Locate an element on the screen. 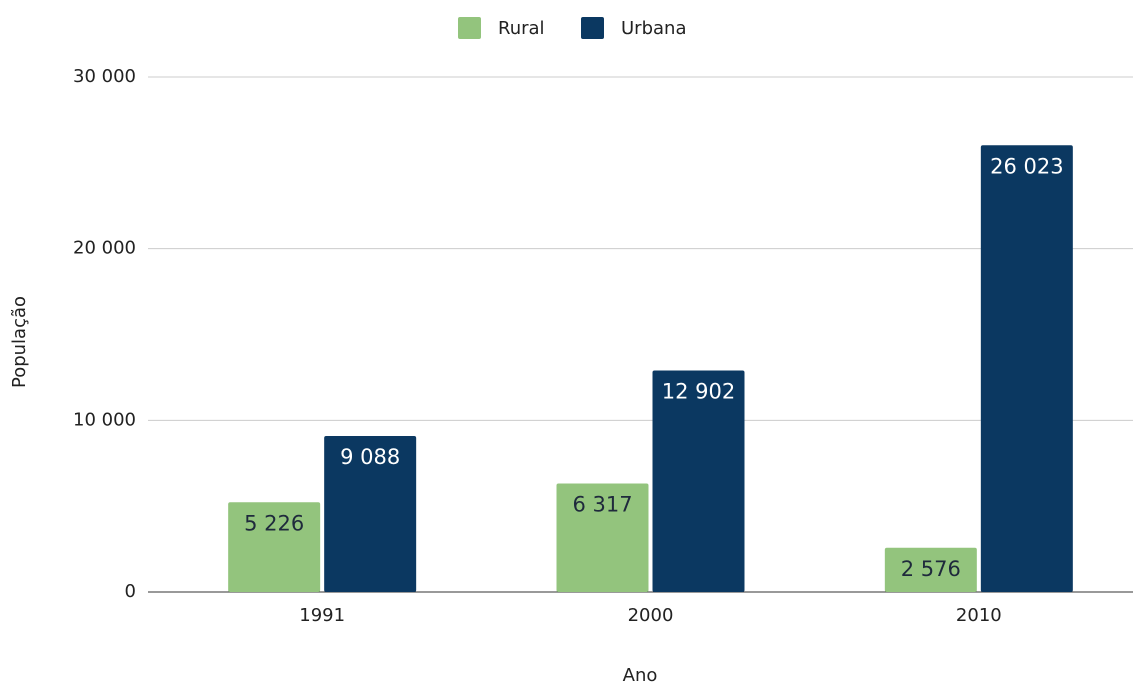  value-label: 12 902 is located at coordinates (698, 392).